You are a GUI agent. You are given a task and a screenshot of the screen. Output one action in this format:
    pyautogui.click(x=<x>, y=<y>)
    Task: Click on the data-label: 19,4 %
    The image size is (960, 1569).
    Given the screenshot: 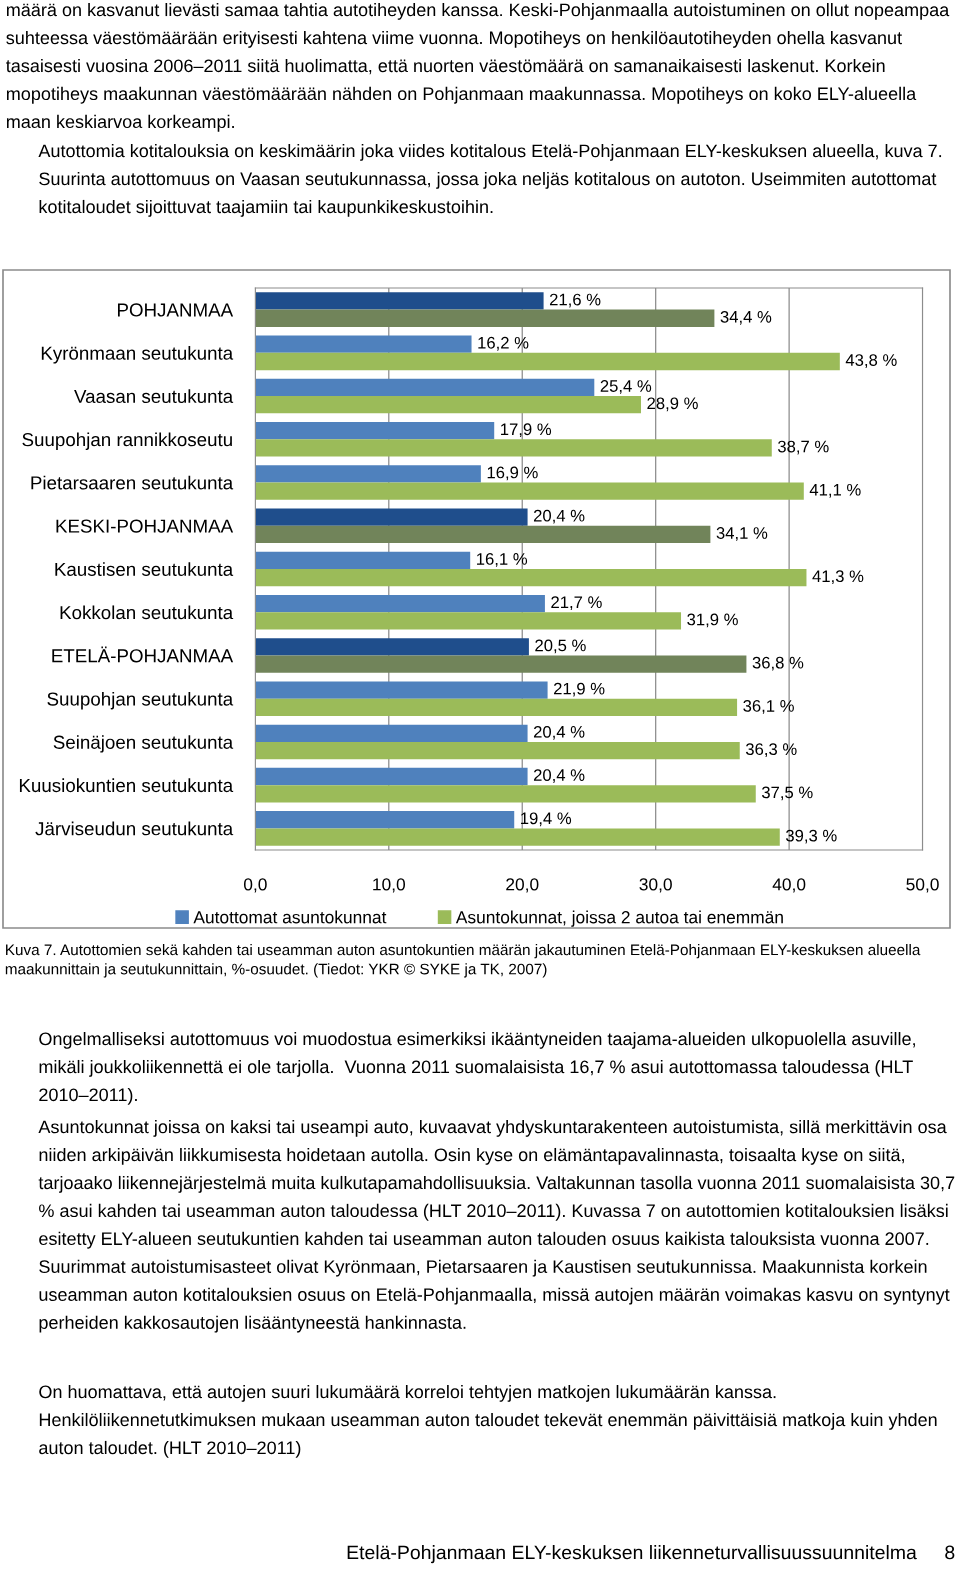 What is the action you would take?
    pyautogui.click(x=546, y=819)
    